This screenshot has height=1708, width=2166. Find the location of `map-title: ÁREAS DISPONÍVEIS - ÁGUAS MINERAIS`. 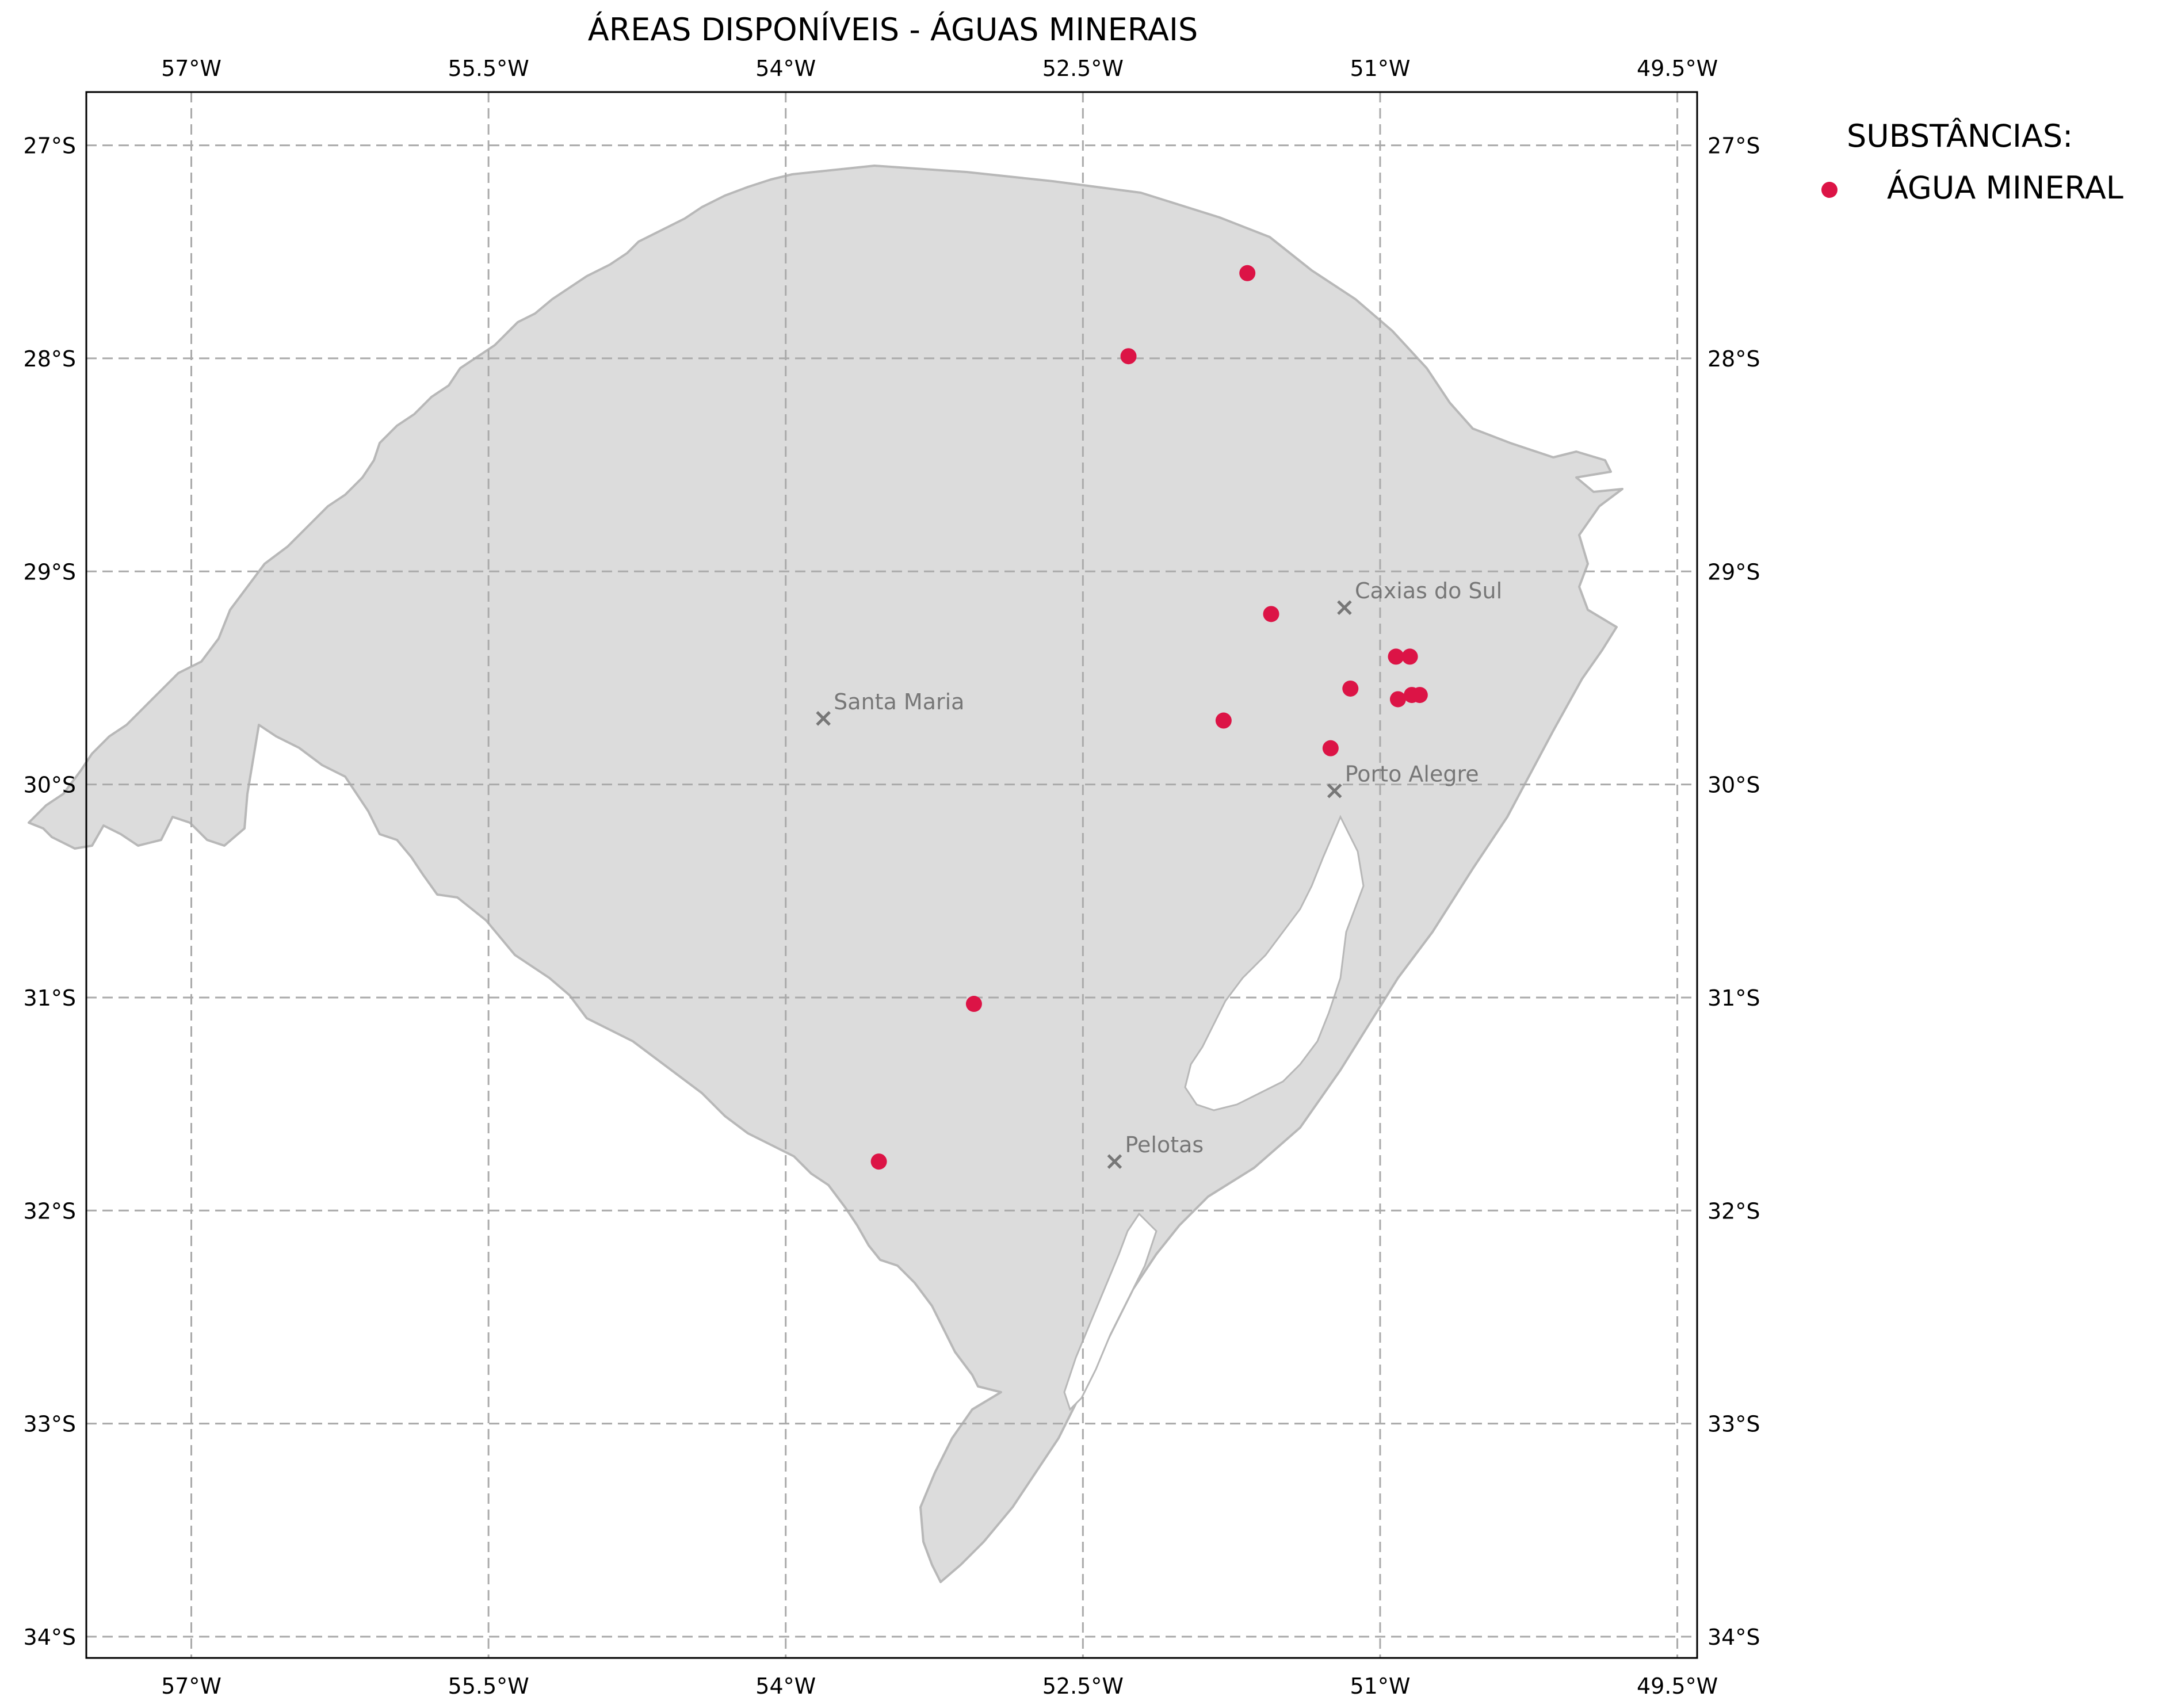

map-title: ÁREAS DISPONÍVEIS - ÁGUAS MINERAIS is located at coordinates (893, 30).